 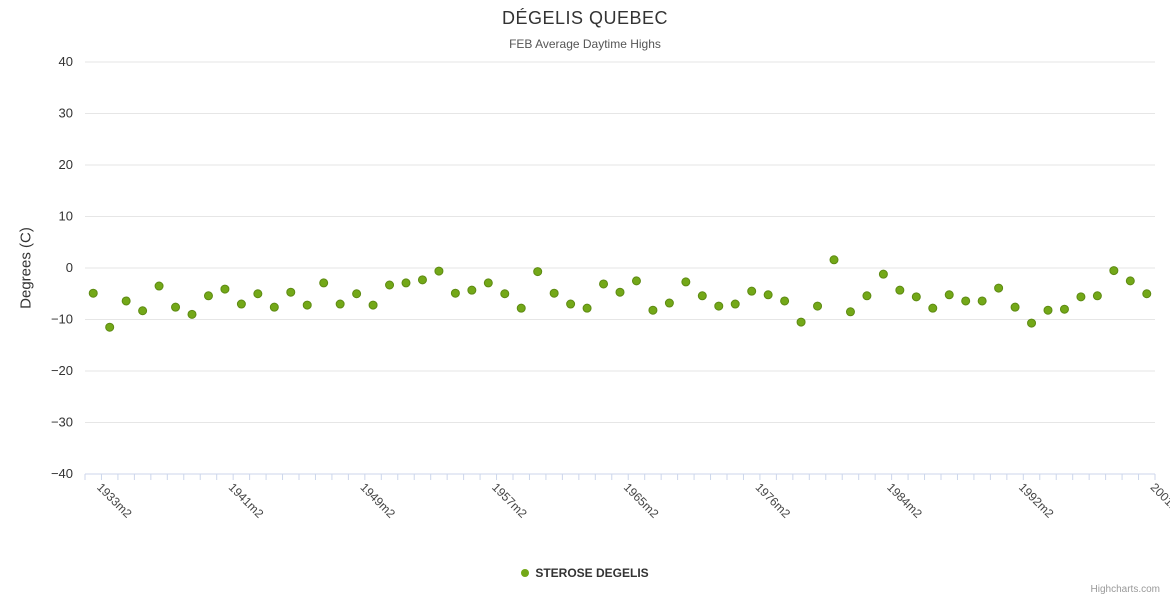 What do you see at coordinates (62, 473) in the screenshot?
I see `y-axis-label: −40` at bounding box center [62, 473].